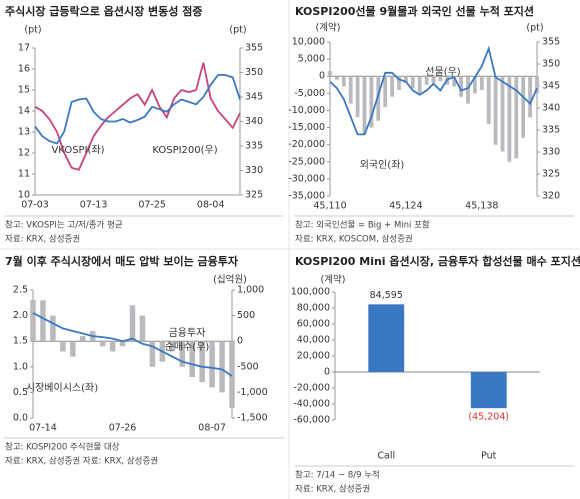  What do you see at coordinates (414, 11) in the screenshot?
I see `chart-title: KOSPI200선물 9월물과 외국인 선물 누적 포지션` at bounding box center [414, 11].